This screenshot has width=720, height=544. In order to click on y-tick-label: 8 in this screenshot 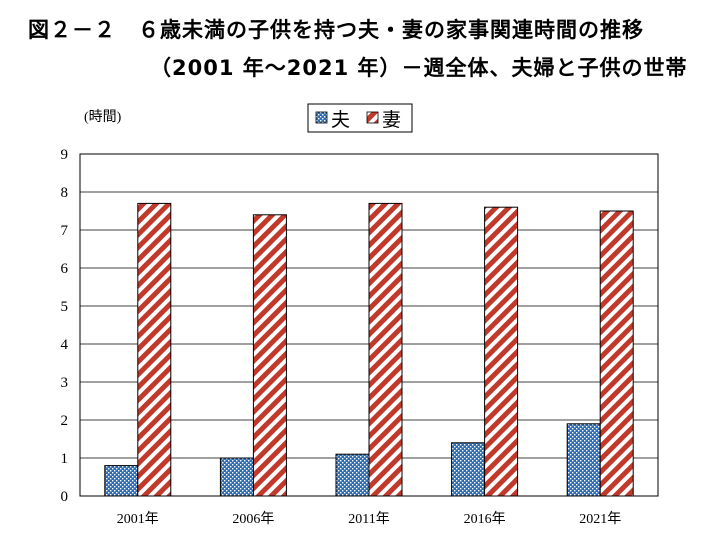, I will do `click(65, 193)`.